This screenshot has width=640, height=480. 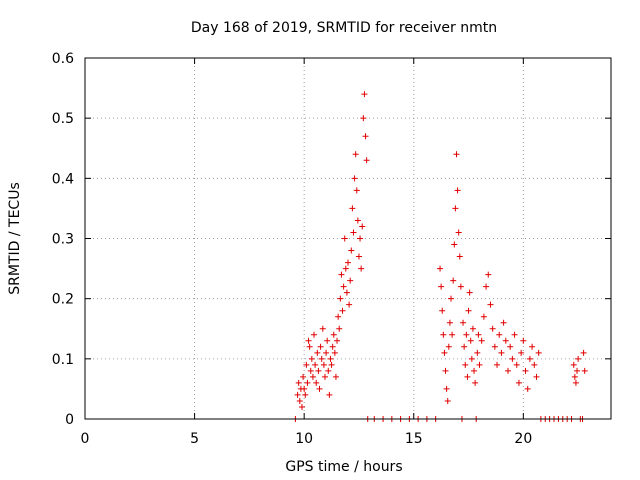 I want to click on y-tick-label: 0.6, so click(x=63, y=59).